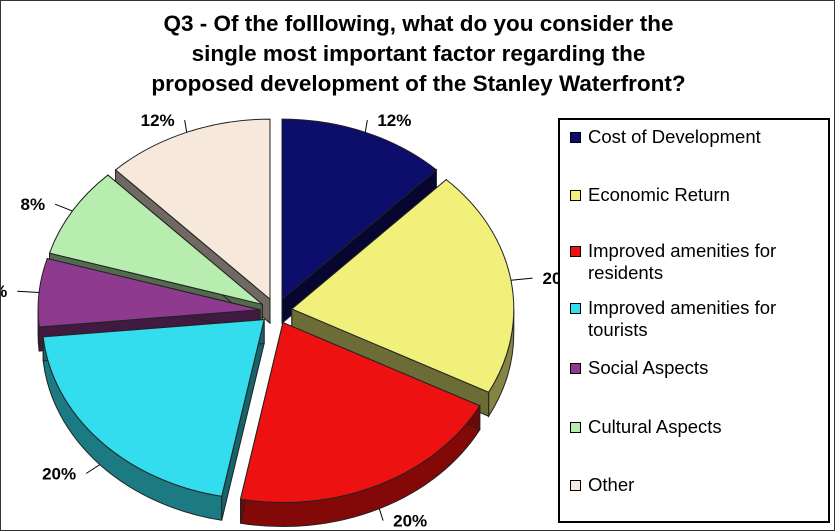 The width and height of the screenshot is (835, 532). I want to click on legend-label: Improved amenities for tourists, so click(682, 318).